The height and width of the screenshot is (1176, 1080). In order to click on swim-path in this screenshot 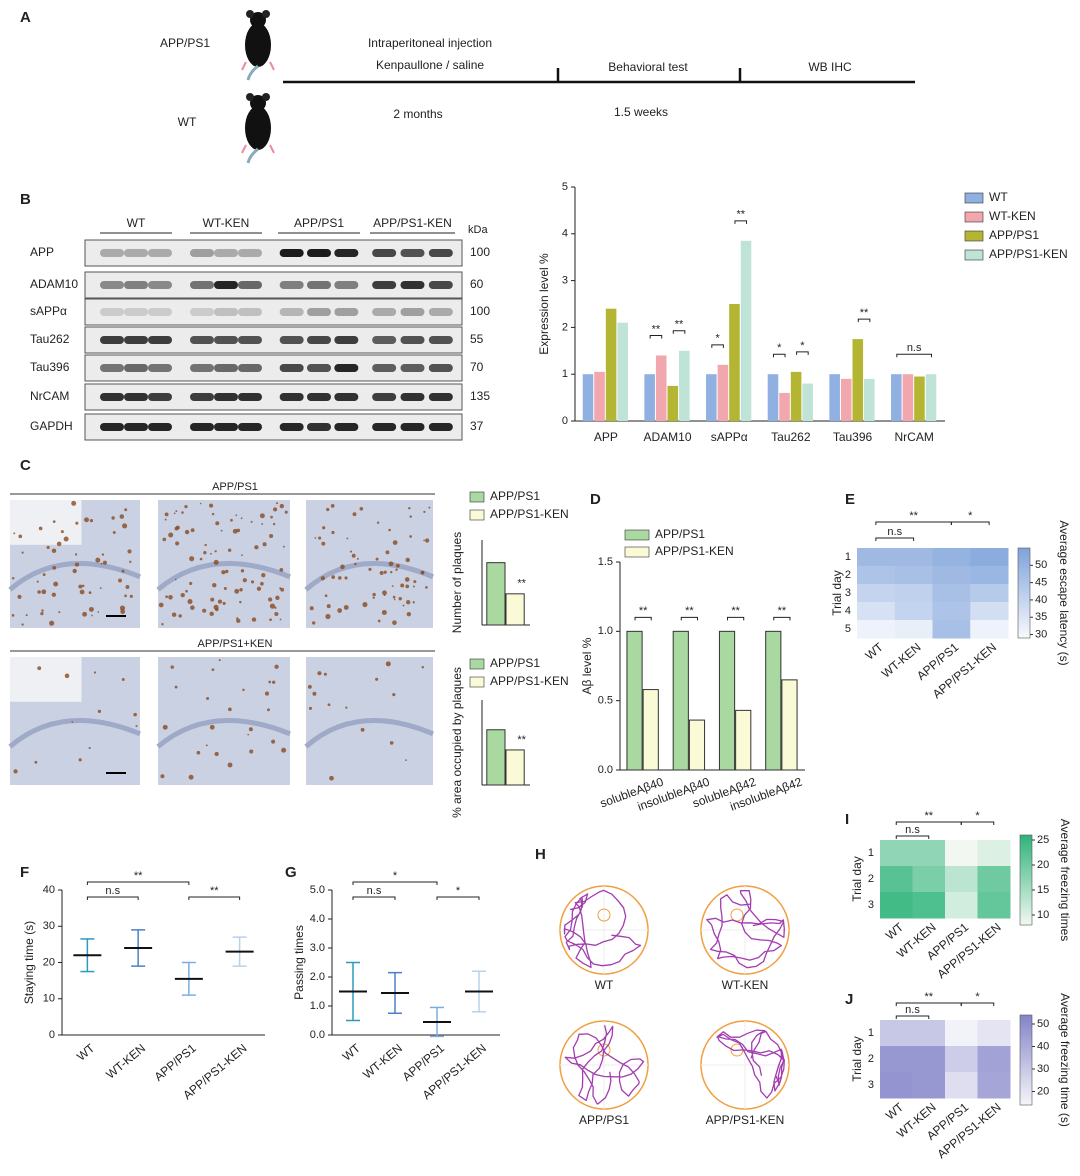, I will do `click(750, 1064)`.